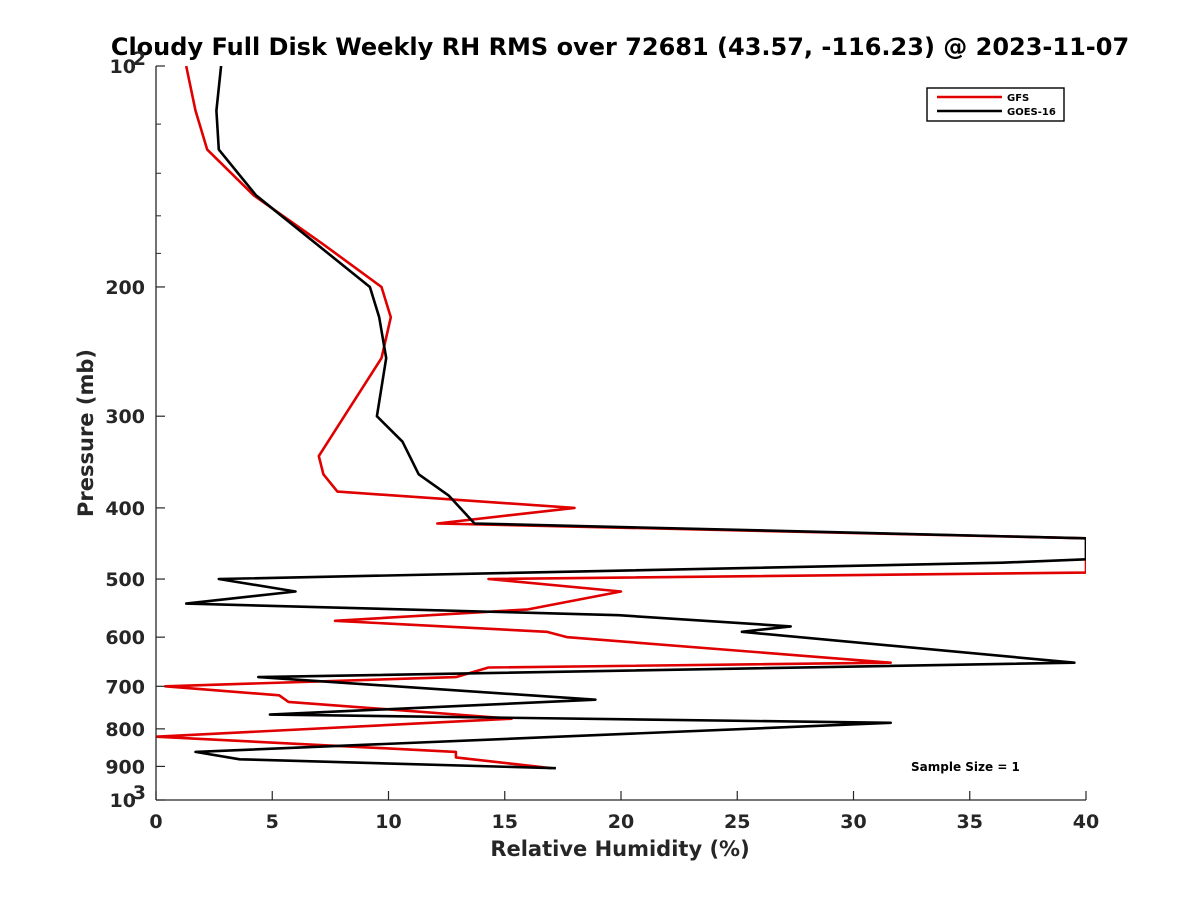 The width and height of the screenshot is (1200, 900). I want to click on y-tick-exponent: 3, so click(139, 793).